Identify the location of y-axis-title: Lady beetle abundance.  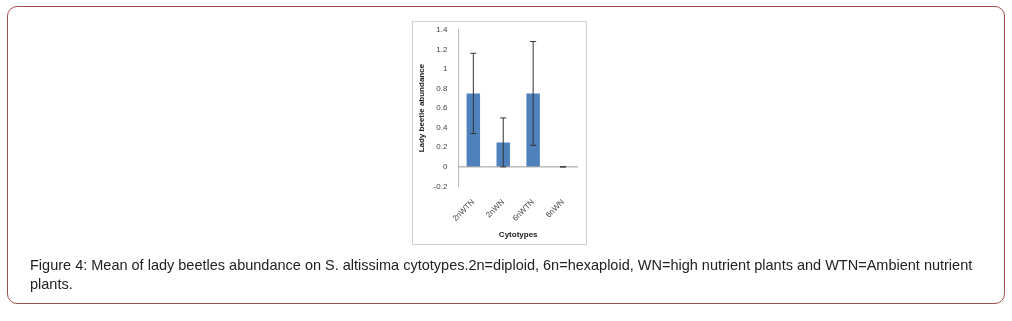
(421, 108).